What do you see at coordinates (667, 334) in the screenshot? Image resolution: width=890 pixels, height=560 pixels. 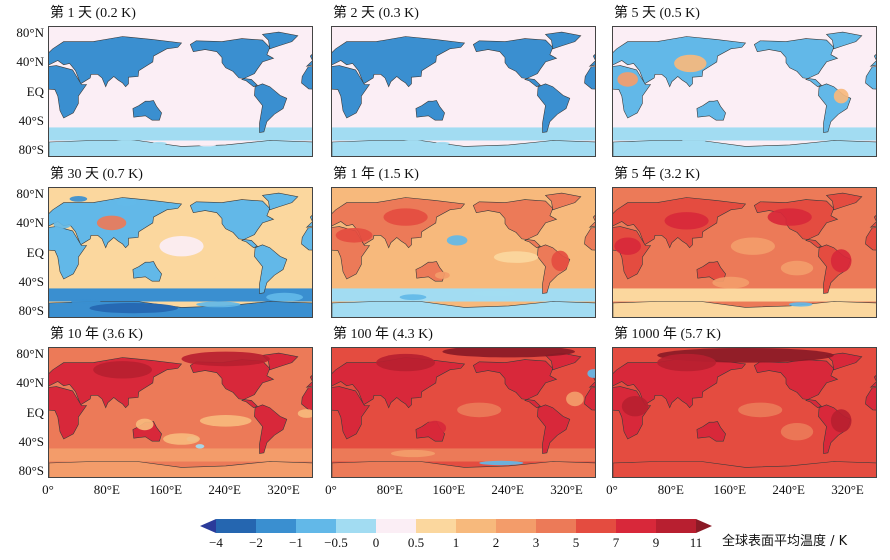 I see `panel-title: 第 1000 年 (5.7 K)` at bounding box center [667, 334].